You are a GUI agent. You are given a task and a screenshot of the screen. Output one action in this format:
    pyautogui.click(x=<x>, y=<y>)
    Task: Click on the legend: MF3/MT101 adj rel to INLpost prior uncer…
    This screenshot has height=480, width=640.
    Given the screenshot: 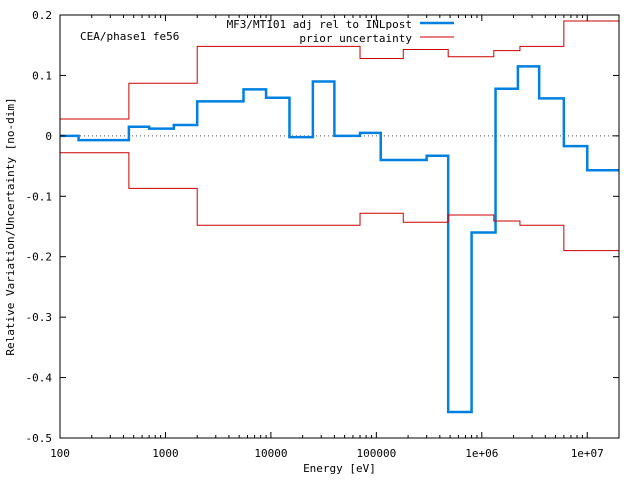 What is the action you would take?
    pyautogui.click(x=340, y=31)
    